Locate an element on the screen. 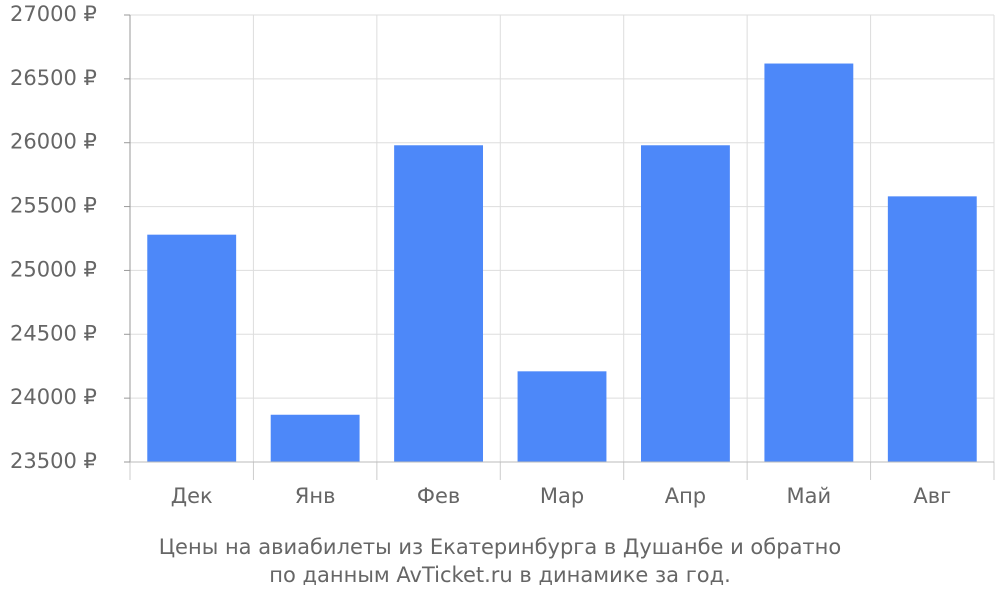 This screenshot has width=1000, height=600. y-tick-label: 24500 ₽ is located at coordinates (53, 333).